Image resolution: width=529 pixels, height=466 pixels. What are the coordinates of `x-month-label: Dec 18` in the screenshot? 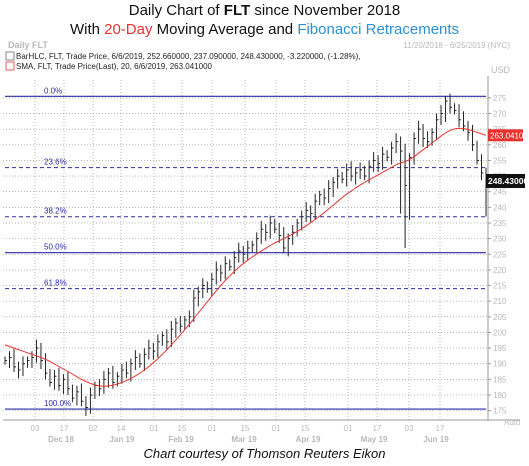 It's located at (61, 439).